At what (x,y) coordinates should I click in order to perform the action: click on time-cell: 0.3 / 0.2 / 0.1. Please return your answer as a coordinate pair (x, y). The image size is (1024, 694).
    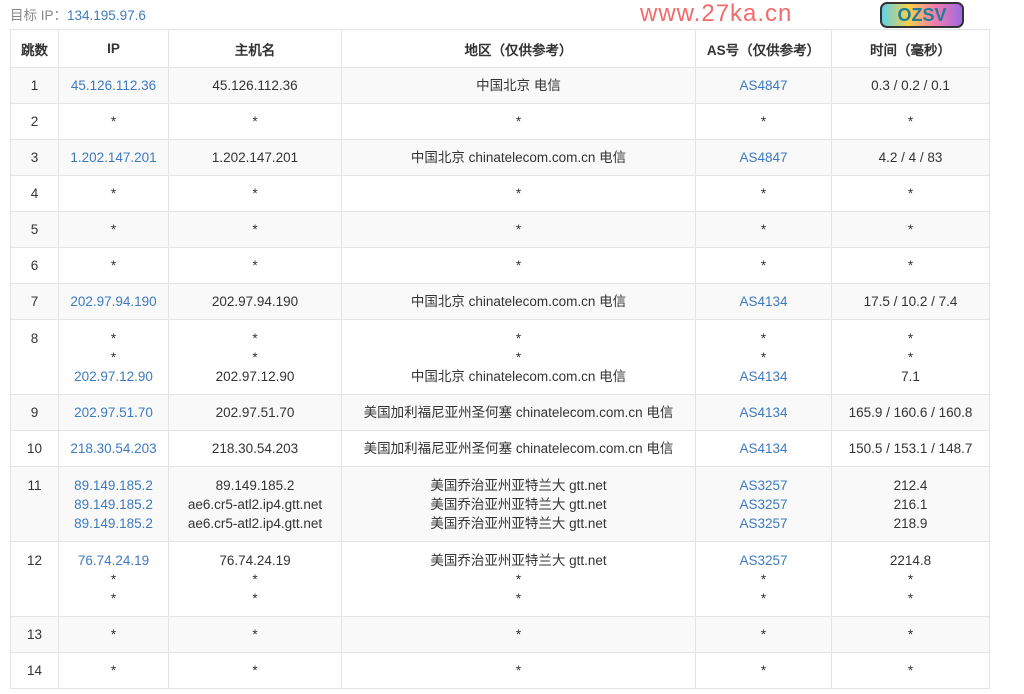
    Looking at the image, I should click on (910, 85).